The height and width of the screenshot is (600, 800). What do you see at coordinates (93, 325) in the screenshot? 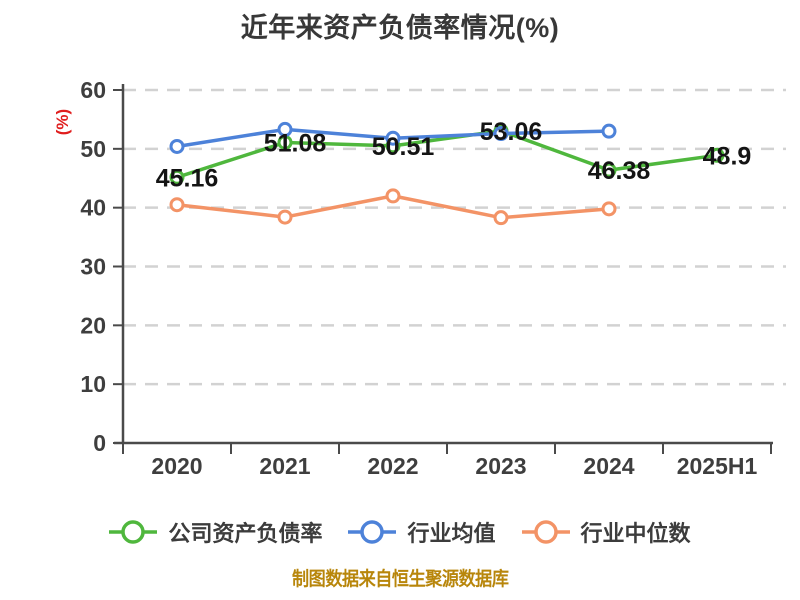
I see `y-tick-label: 20` at bounding box center [93, 325].